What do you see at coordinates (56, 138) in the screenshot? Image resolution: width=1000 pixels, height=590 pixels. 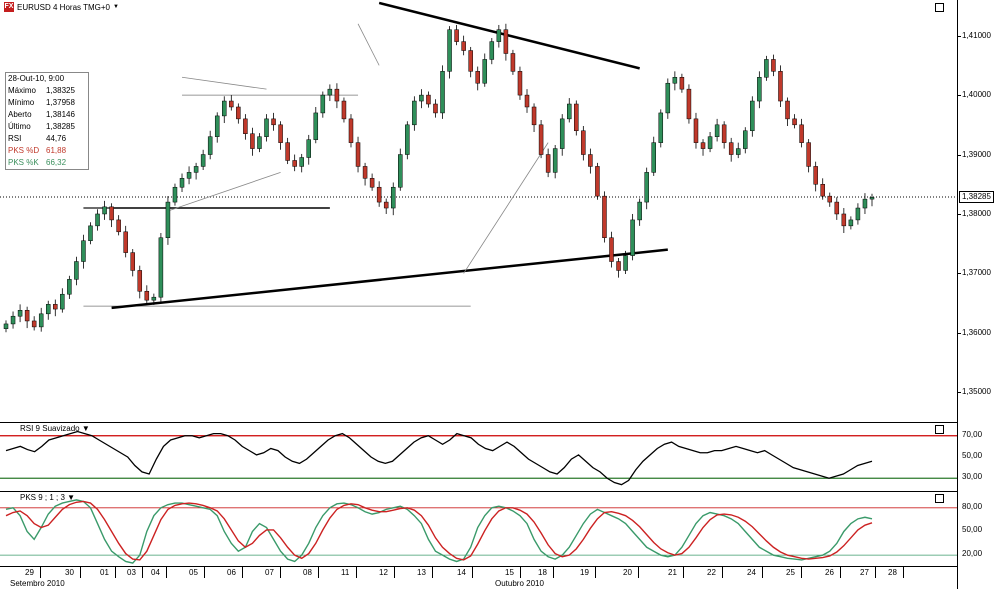 I see `info-value: 44,76` at bounding box center [56, 138].